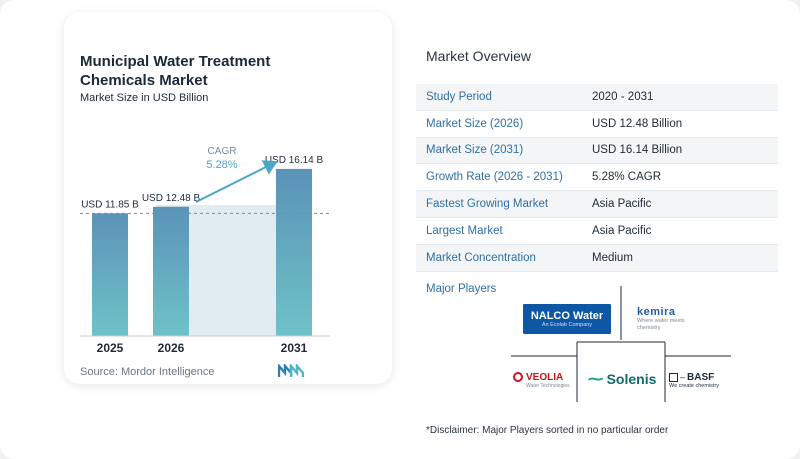  I want to click on row-value: USD 16.14 Billion, so click(637, 150).